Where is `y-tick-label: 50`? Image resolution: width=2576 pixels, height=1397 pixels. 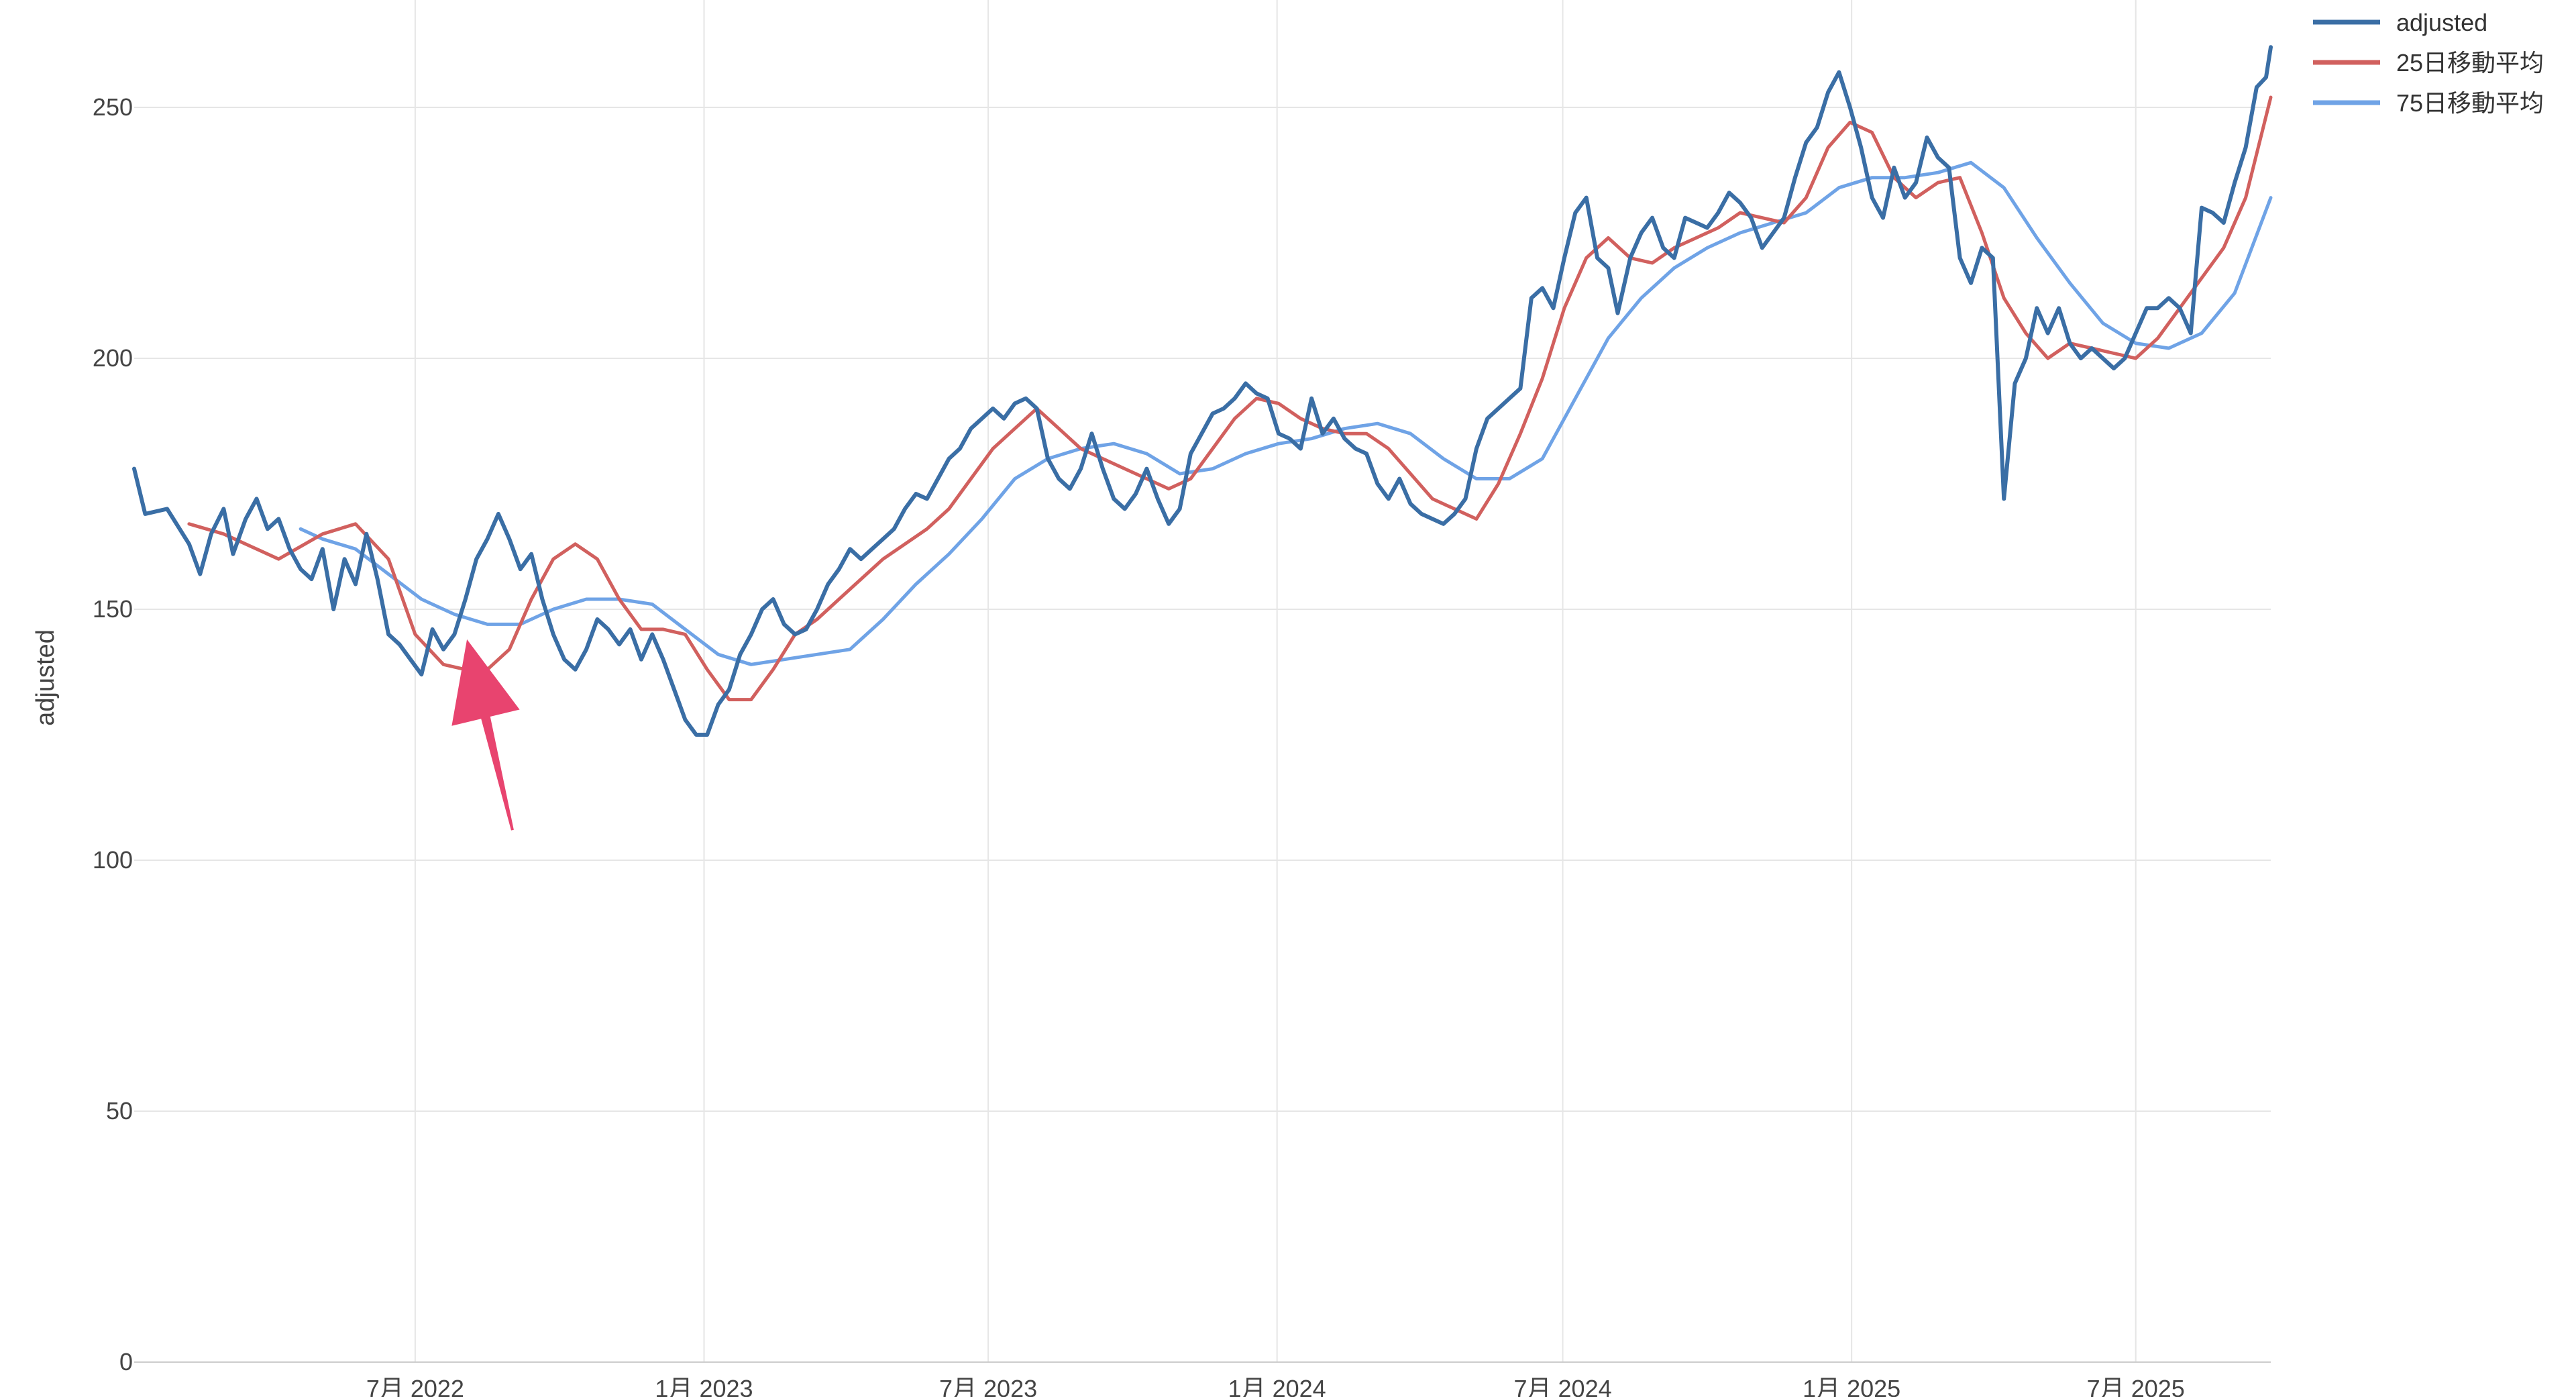 y-tick-label: 50 is located at coordinates (119, 1111).